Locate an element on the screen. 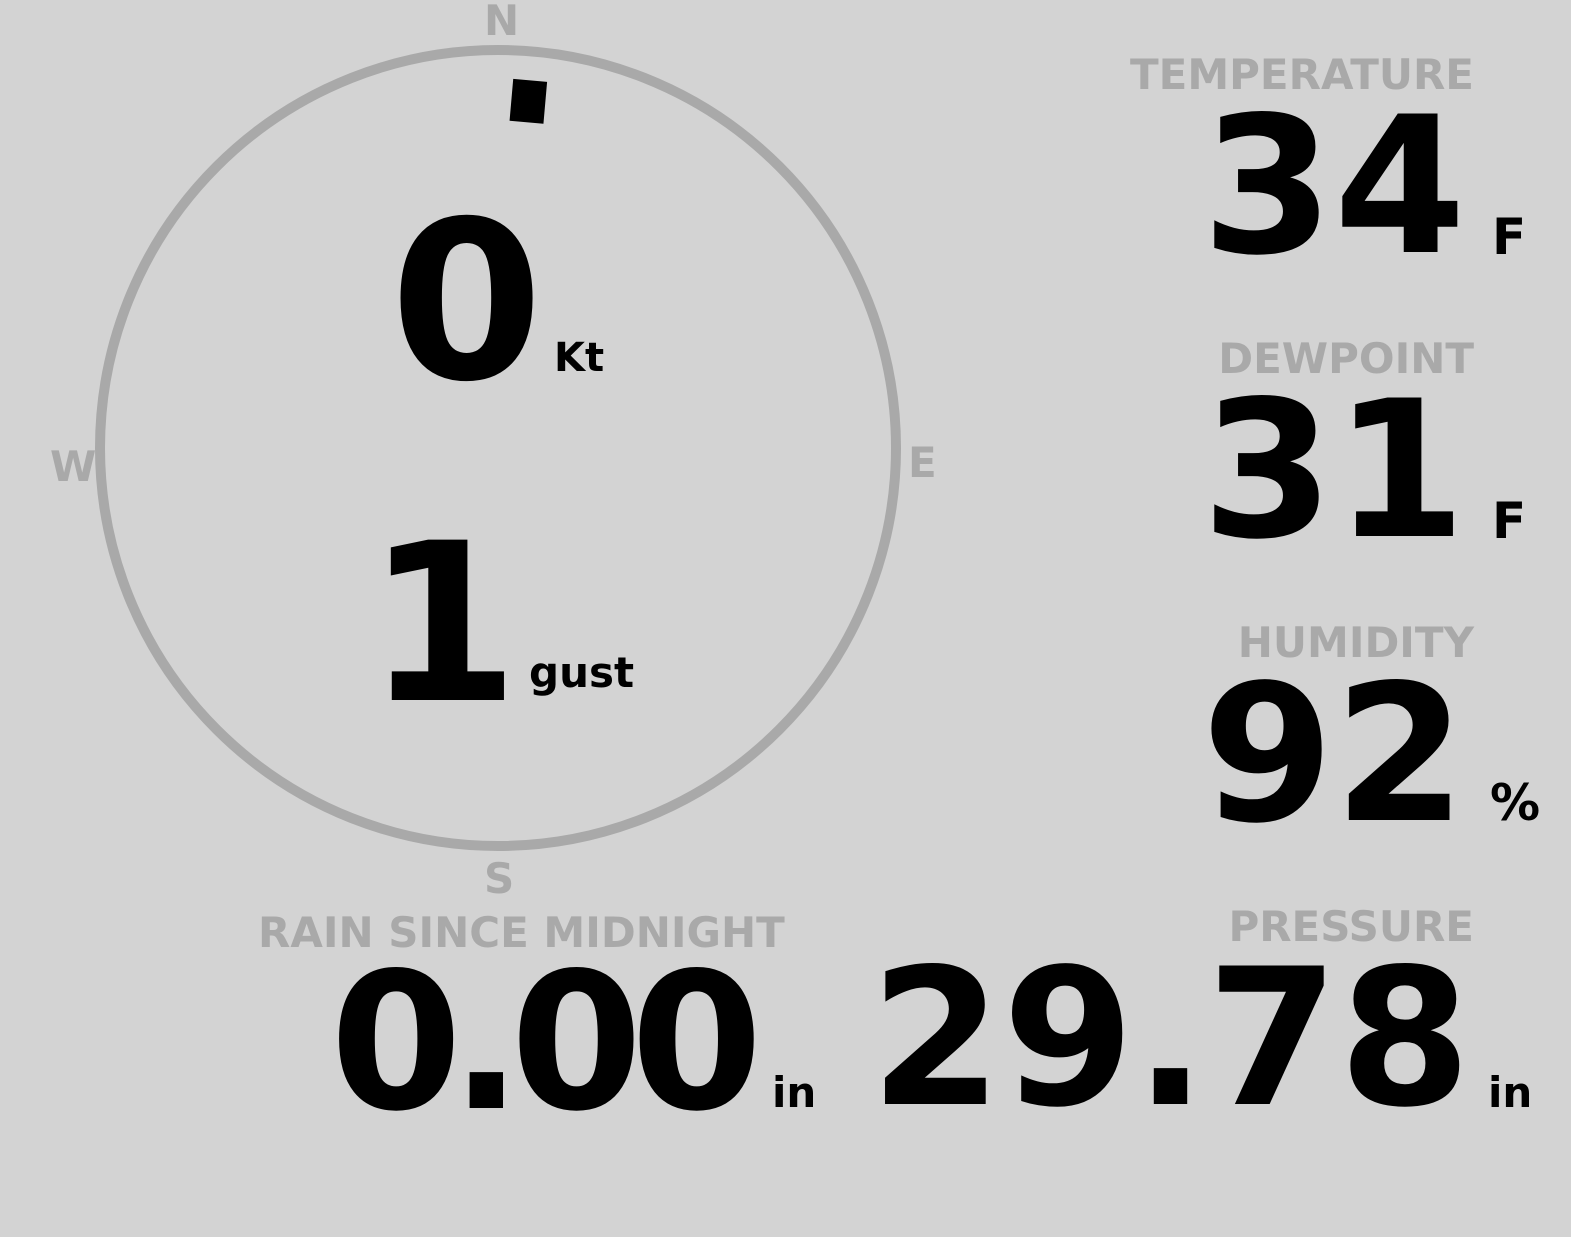  compass-east: E is located at coordinates (922, 462).